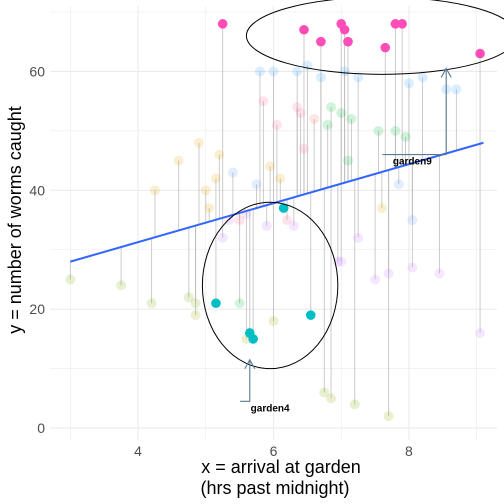 The width and height of the screenshot is (504, 504). I want to click on y-tick-label: 40, so click(37, 190).